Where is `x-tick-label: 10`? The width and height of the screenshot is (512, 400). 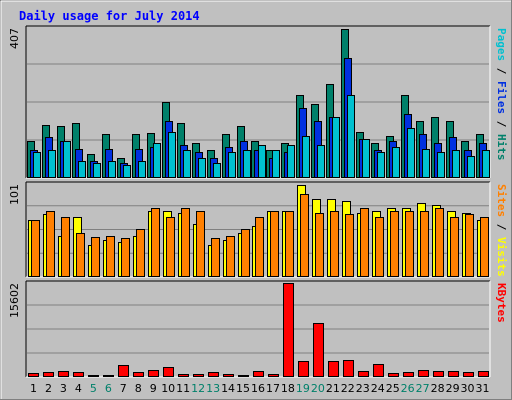 x-tick-label: 10 is located at coordinates (168, 388).